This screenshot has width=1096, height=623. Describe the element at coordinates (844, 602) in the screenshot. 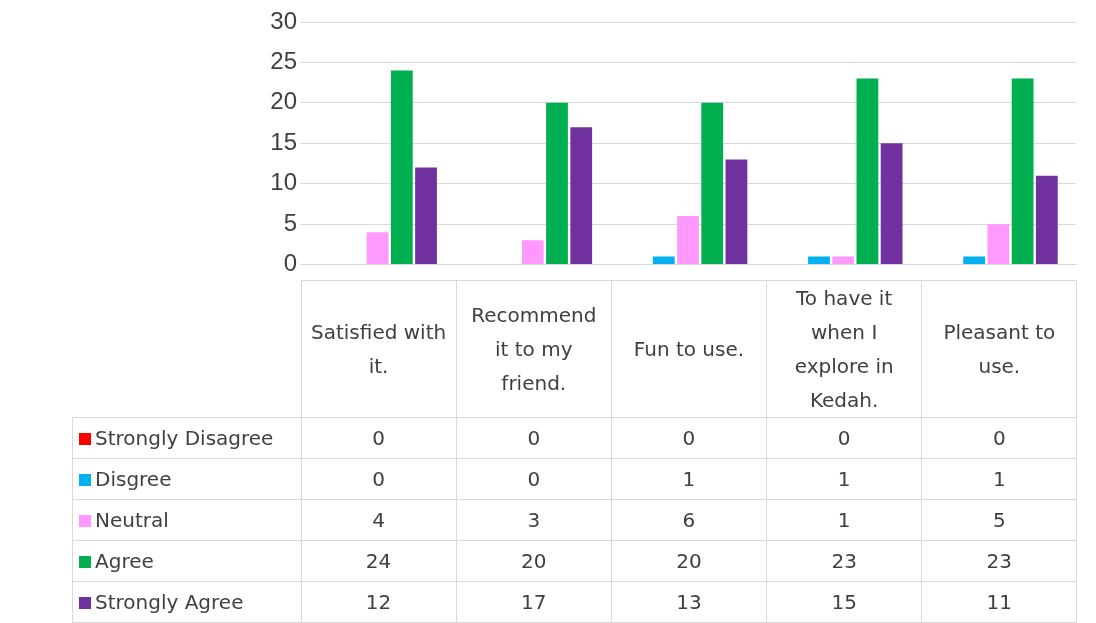

I see `data-label: 15` at that location.